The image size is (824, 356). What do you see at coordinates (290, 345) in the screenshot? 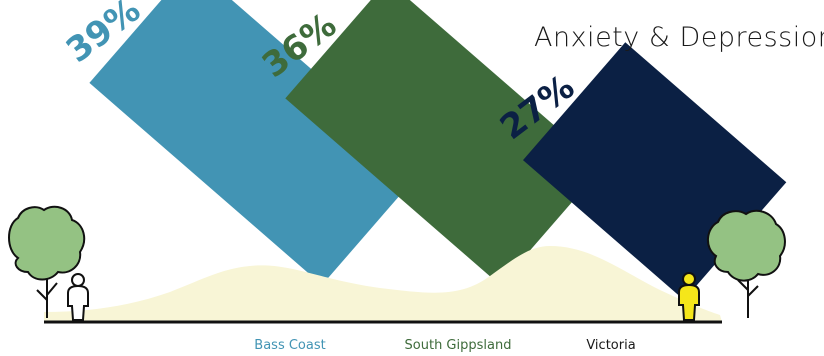
I see `category-label-bass-coast: Bass Coast` at bounding box center [290, 345].